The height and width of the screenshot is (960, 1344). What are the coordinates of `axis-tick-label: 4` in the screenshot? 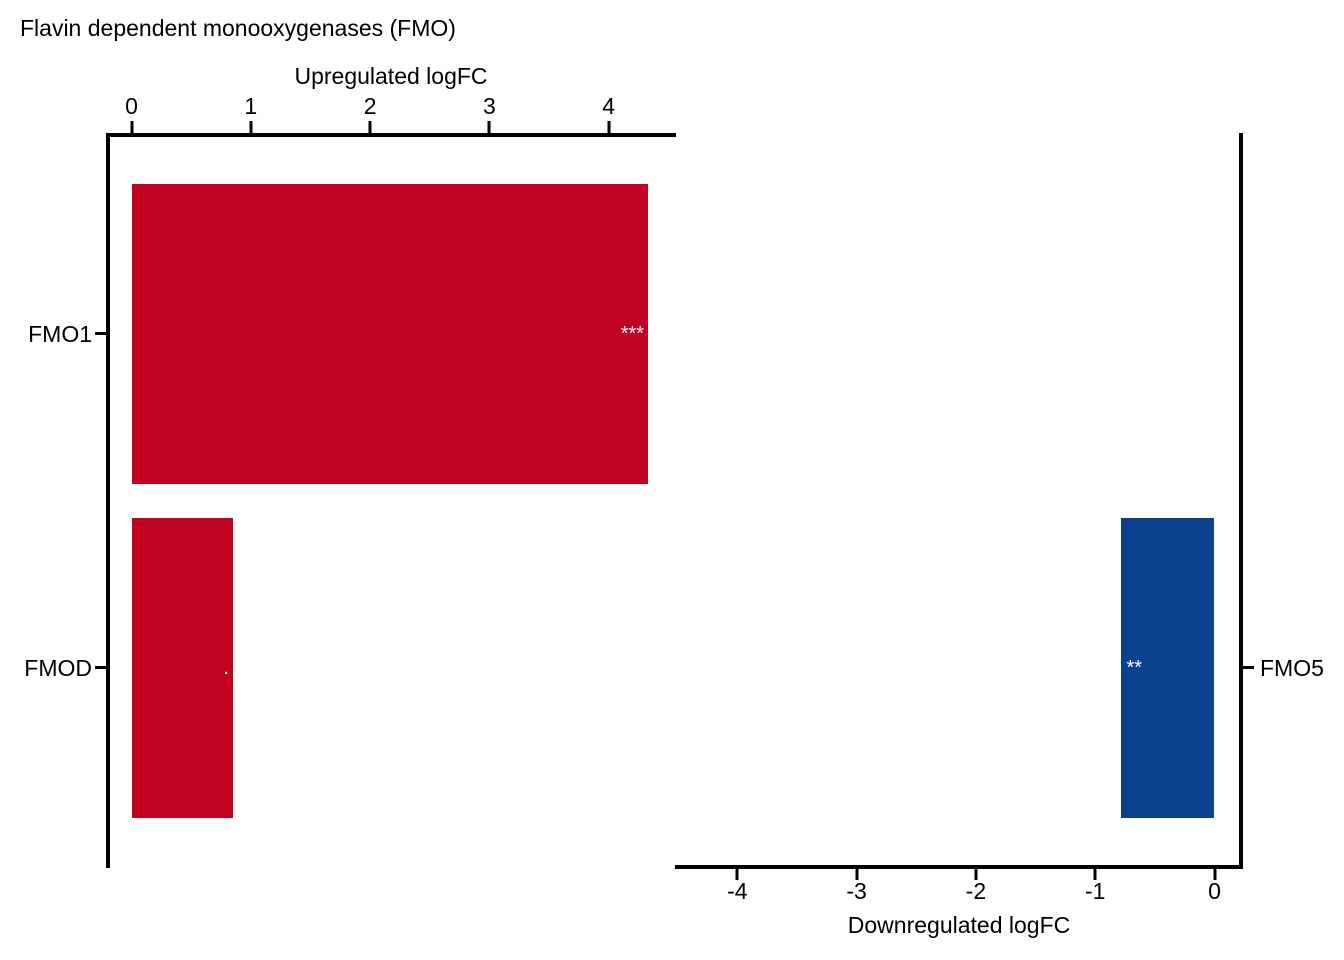 It's located at (609, 106).